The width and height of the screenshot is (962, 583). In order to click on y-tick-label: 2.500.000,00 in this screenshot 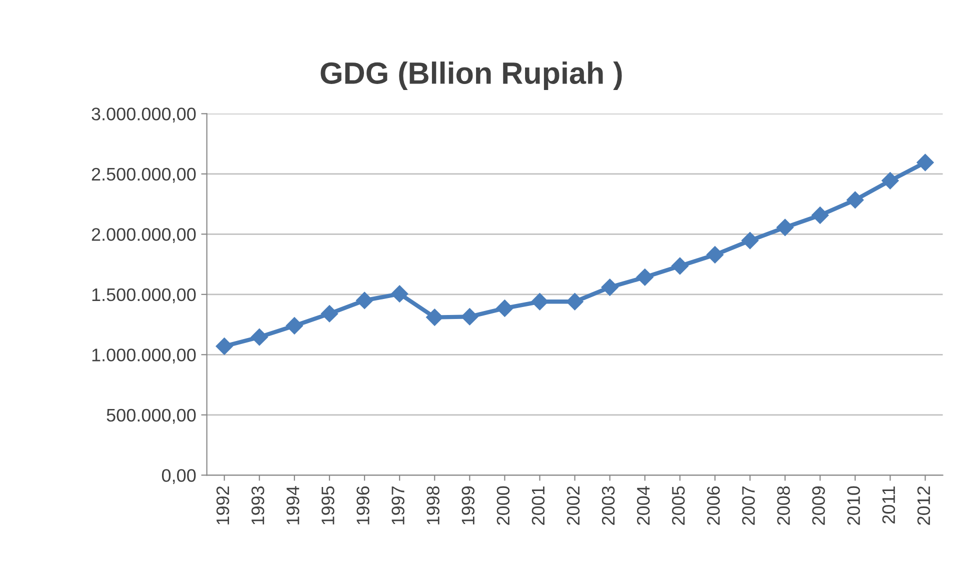, I will do `click(144, 175)`.